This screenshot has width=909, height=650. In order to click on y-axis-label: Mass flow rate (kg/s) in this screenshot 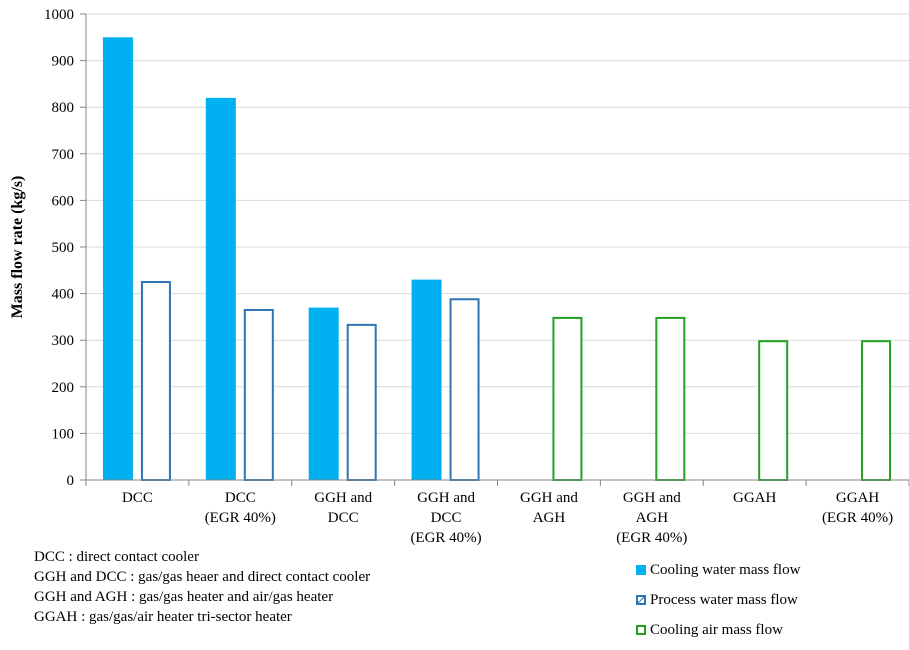, I will do `click(17, 247)`.